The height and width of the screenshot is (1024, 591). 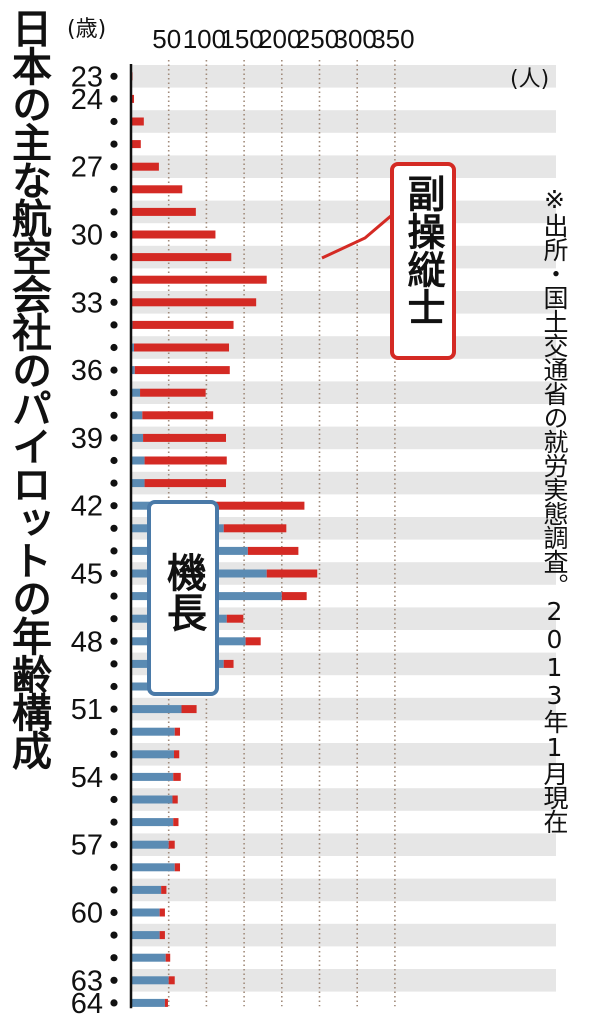 I want to click on copilot-label: 副操縦士, so click(x=423, y=250).